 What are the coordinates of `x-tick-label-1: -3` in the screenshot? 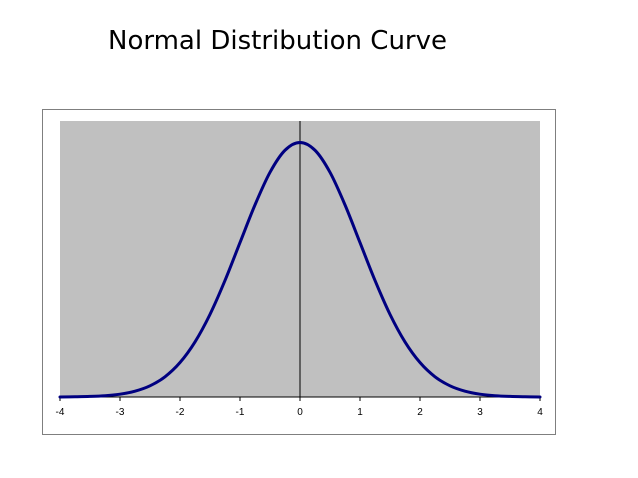 It's located at (120, 412).